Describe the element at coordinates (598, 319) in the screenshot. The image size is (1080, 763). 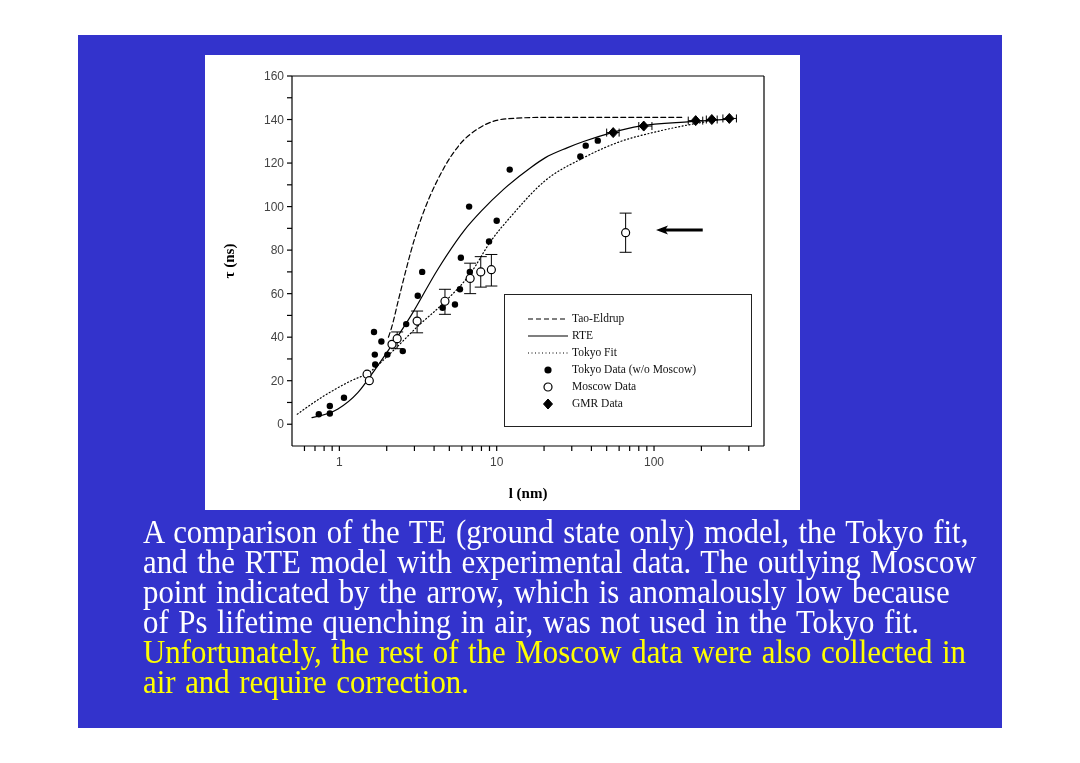
I see `legend-label: Tao-Eldrup` at that location.